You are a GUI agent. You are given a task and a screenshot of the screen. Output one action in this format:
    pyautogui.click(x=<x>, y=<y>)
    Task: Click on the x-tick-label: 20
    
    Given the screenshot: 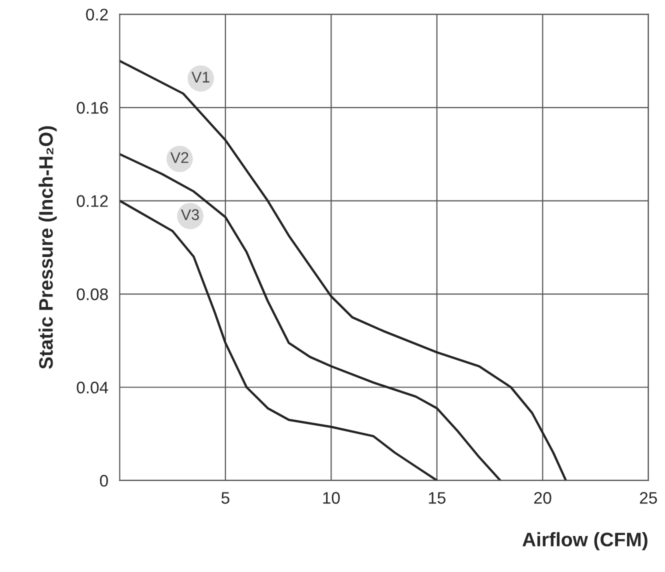 What is the action you would take?
    pyautogui.click(x=543, y=498)
    